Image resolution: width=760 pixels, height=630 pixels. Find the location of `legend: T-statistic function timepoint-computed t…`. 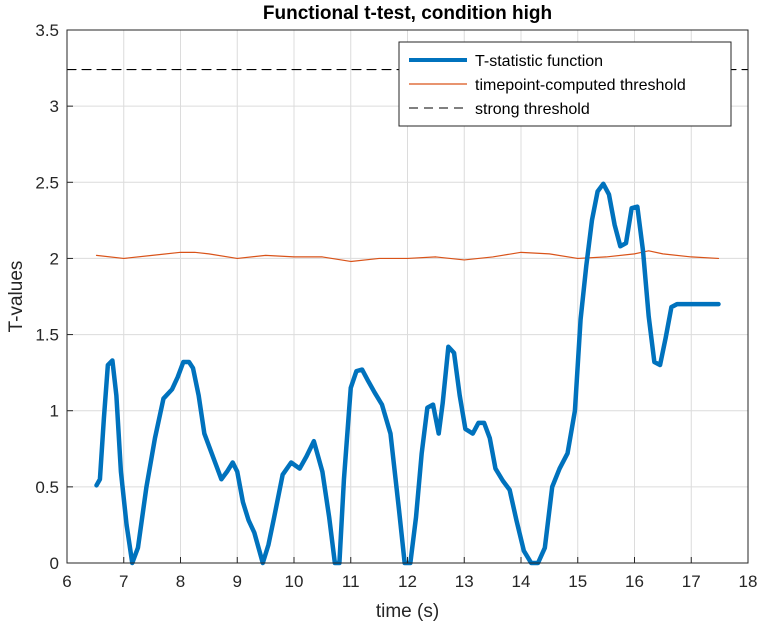

legend: T-statistic function timepoint-computed t… is located at coordinates (565, 84).